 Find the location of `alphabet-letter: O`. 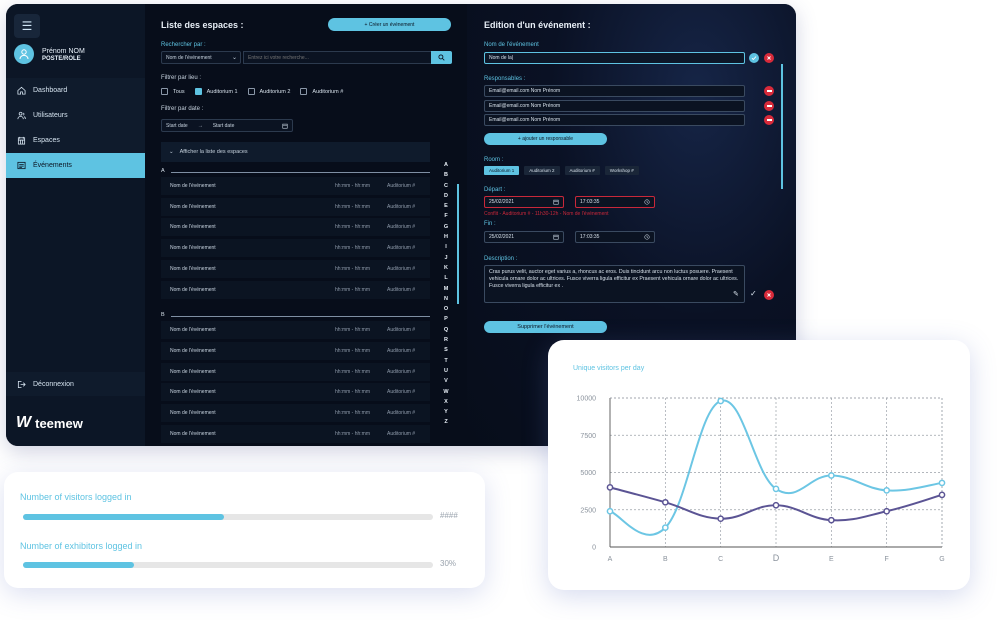

alphabet-letter: O is located at coordinates (446, 309).